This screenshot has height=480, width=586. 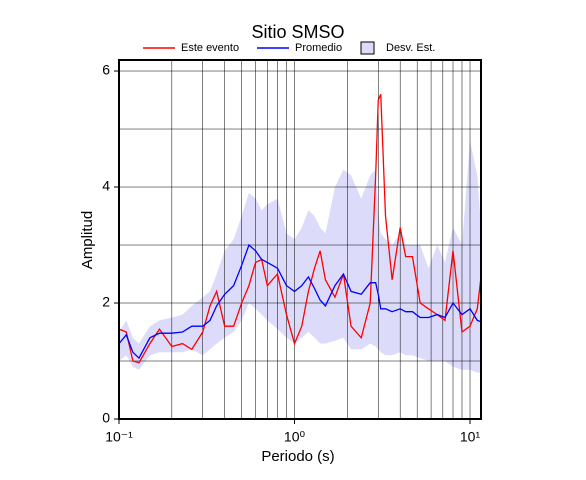 I want to click on legend-label: Desv. Est., so click(x=410, y=48).